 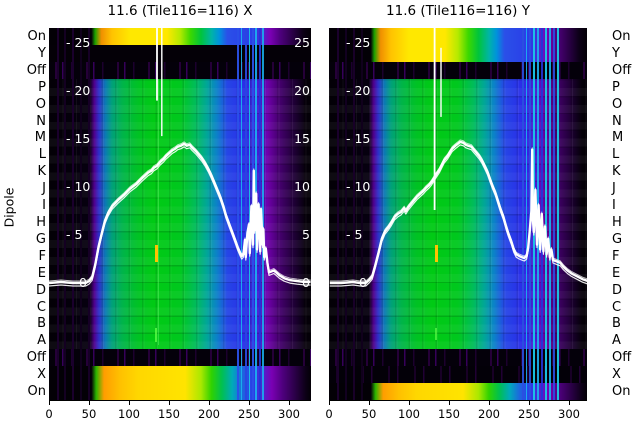 What do you see at coordinates (40, 104) in the screenshot?
I see `row-label-left-o-4: O` at bounding box center [40, 104].